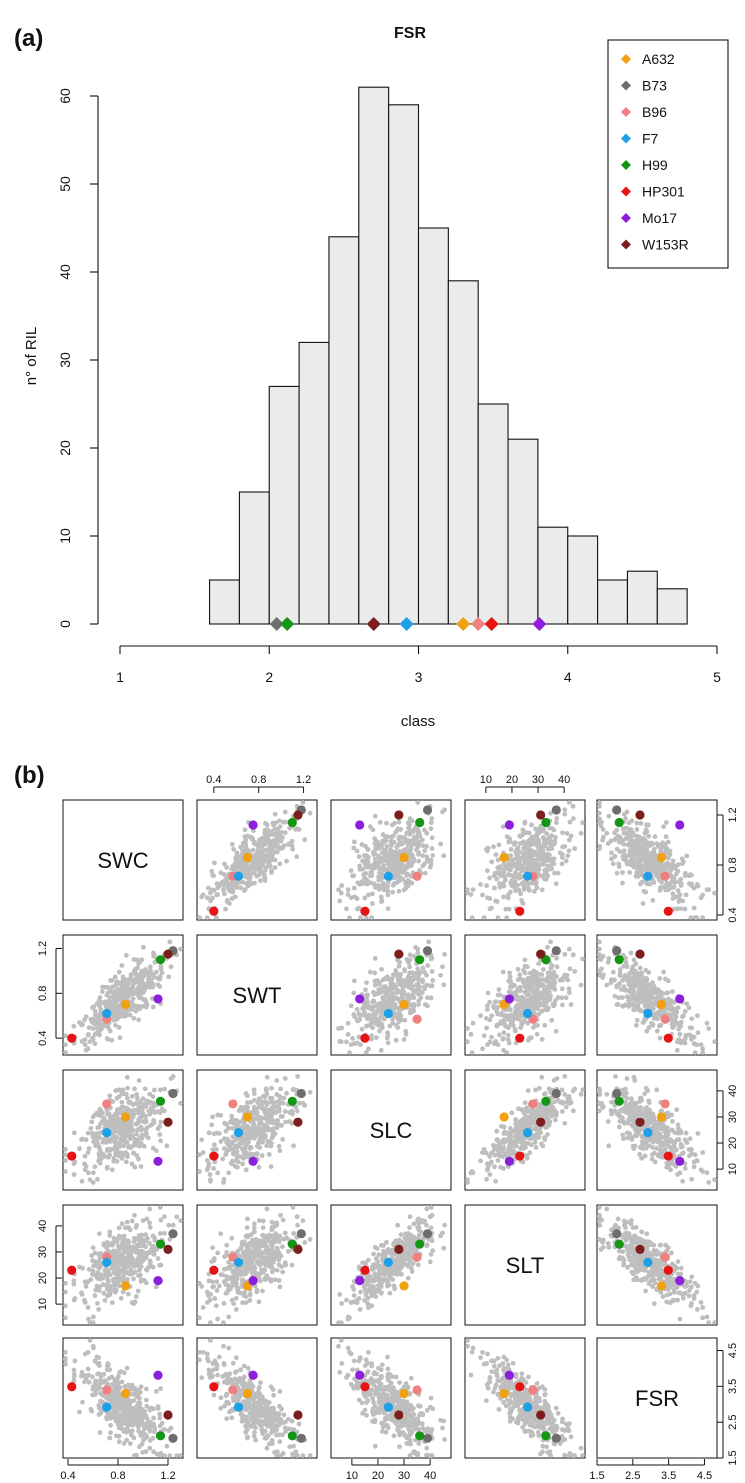  I want to click on histogram-y-label: n° of RIL, so click(31, 356).